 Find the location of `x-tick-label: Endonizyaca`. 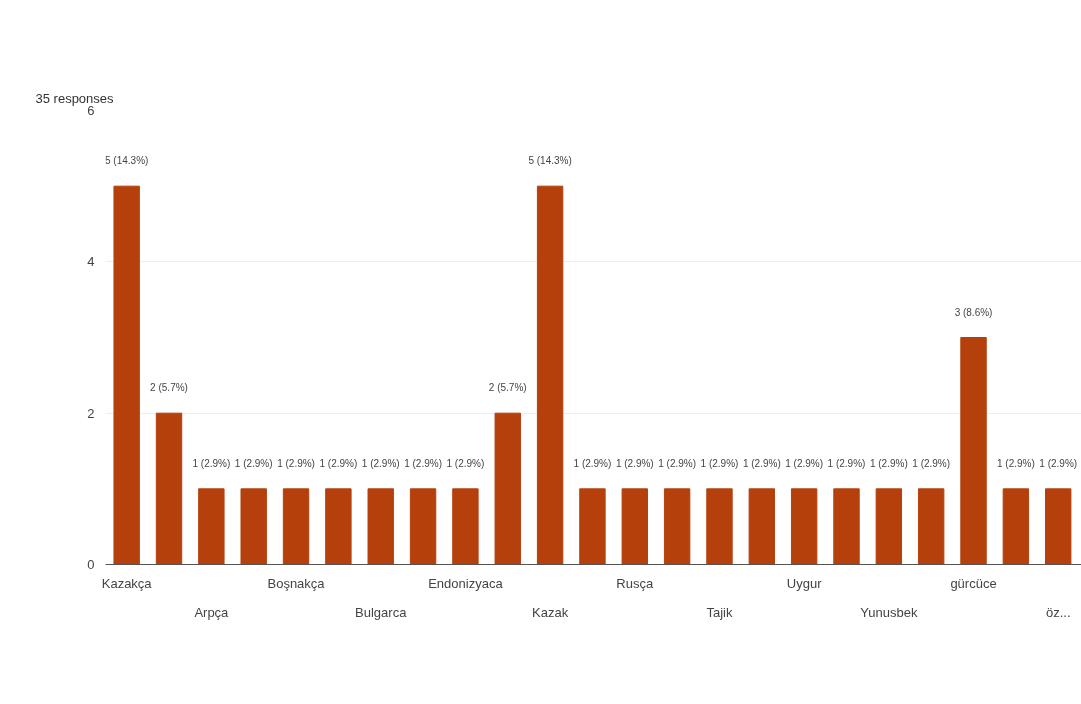

x-tick-label: Endonizyaca is located at coordinates (466, 583).